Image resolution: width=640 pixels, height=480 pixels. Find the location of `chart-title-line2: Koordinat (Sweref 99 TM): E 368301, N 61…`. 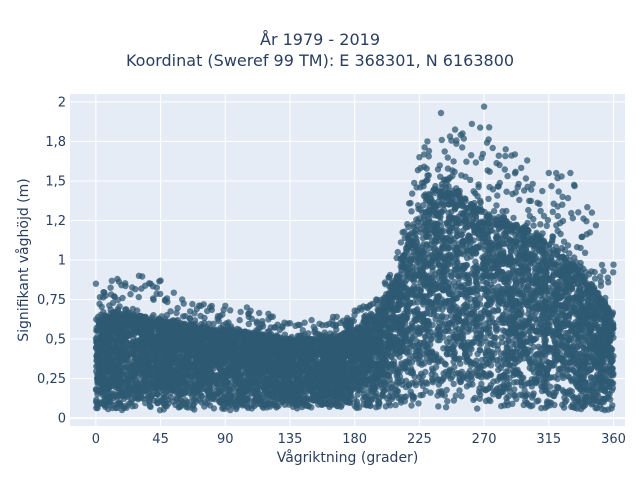

chart-title-line2: Koordinat (Sweref 99 TM): E 368301, N 61… is located at coordinates (320, 60).